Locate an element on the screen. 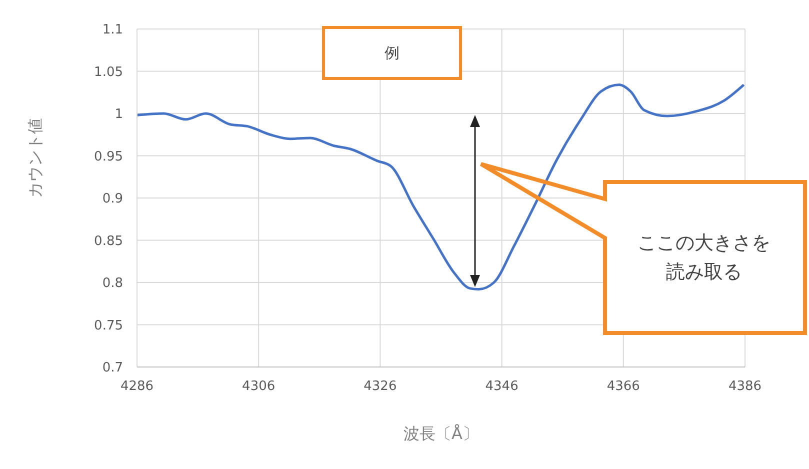  annotation: ここの大きさを読み取る is located at coordinates (704, 257).